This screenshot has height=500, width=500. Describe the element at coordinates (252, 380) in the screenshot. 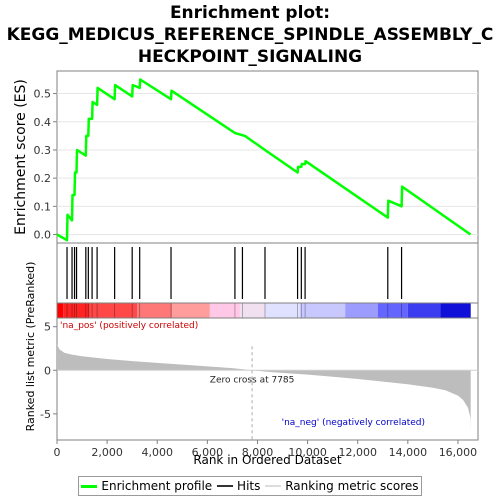

I see `zero-cross-label: Zero cross at 7785` at that location.